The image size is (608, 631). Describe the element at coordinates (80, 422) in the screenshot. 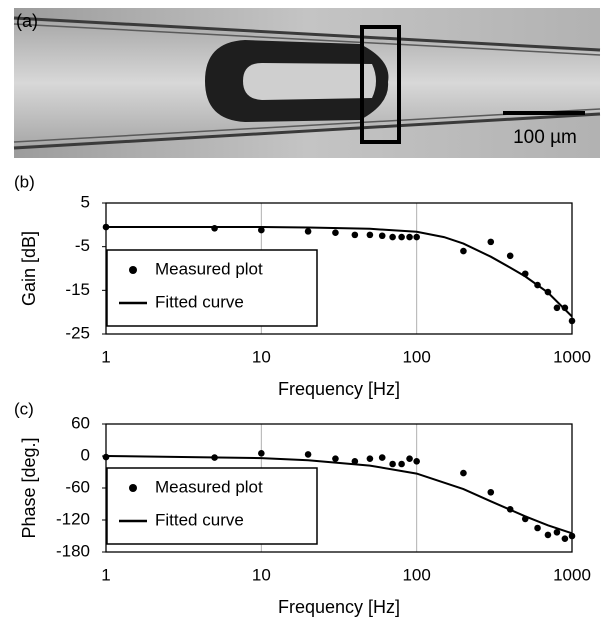

I see `y-tick-label: 60` at that location.